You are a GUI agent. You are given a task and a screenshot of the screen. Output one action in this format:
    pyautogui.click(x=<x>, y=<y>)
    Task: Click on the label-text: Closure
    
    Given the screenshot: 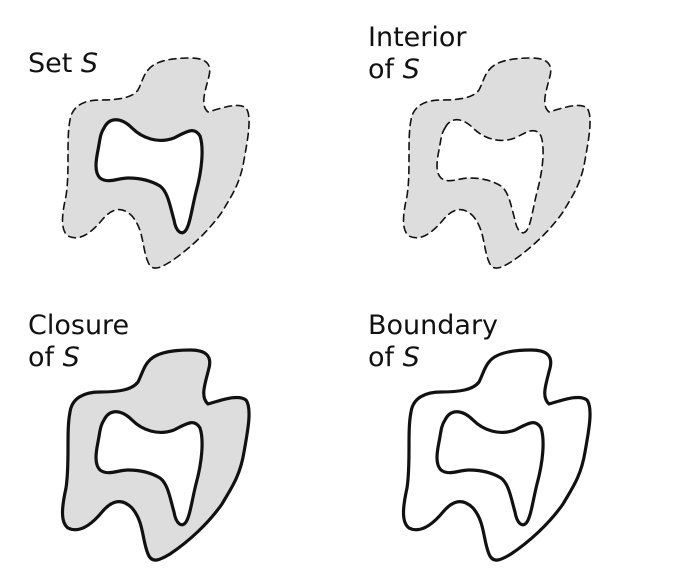 What is the action you would take?
    pyautogui.click(x=79, y=325)
    